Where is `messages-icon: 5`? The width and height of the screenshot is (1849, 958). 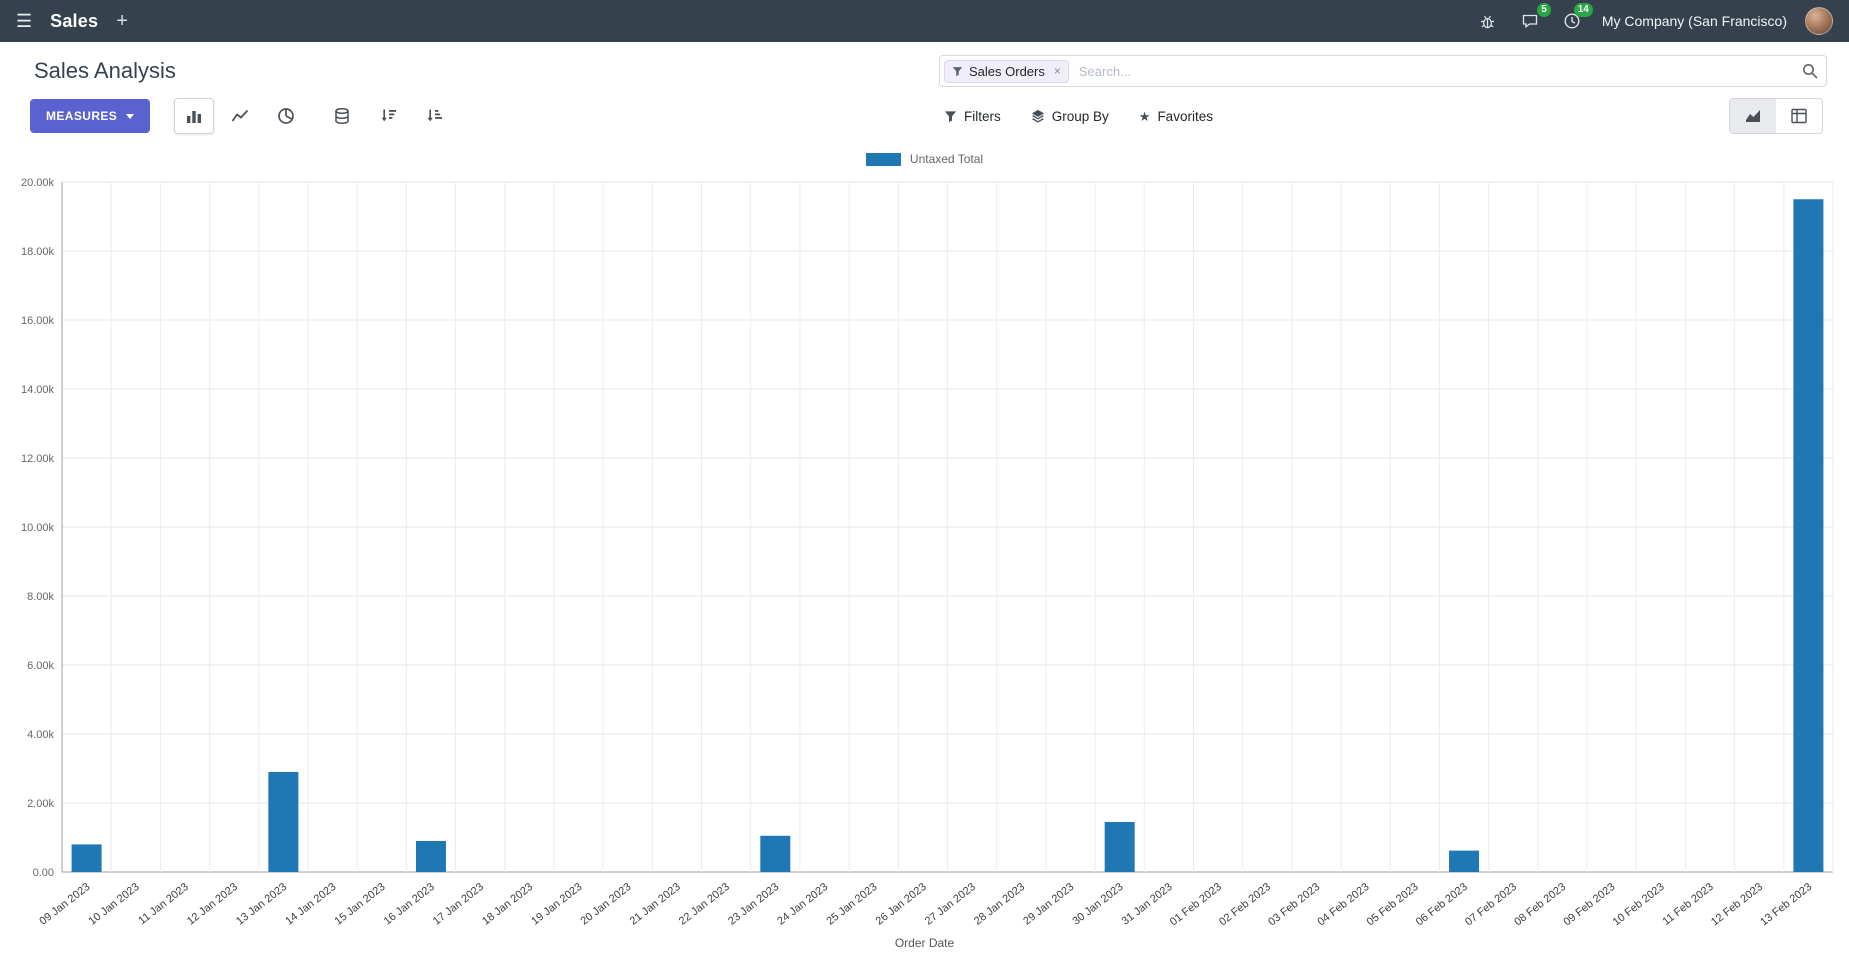
messages-icon: 5 is located at coordinates (1534, 18).